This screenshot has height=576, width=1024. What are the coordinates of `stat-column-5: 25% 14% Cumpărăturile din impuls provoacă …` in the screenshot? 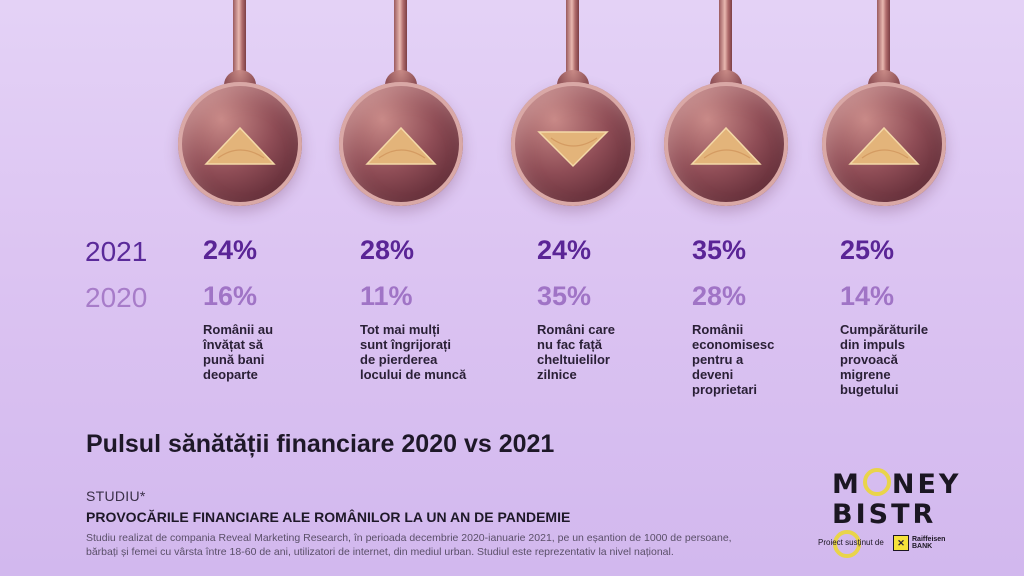 It's located at (915, 315).